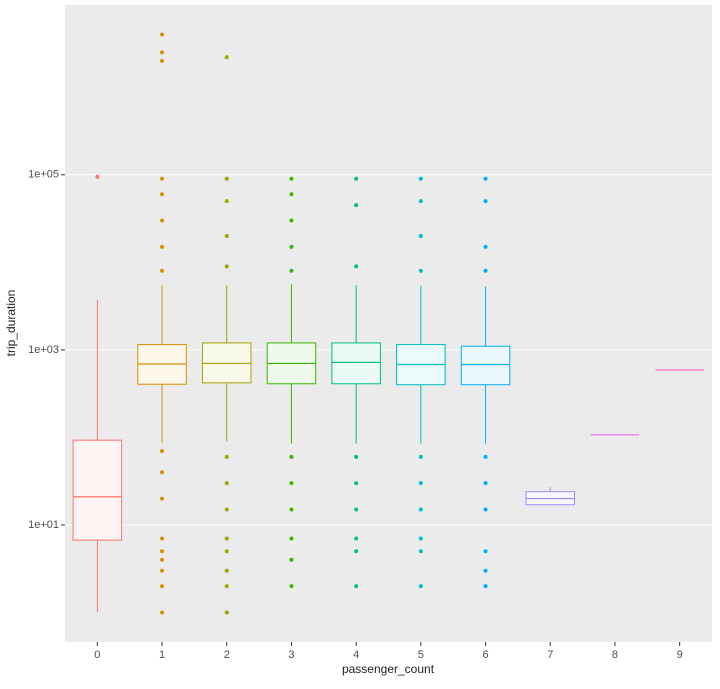 Image resolution: width=720 pixels, height=689 pixels. What do you see at coordinates (356, 655) in the screenshot?
I see `x-tick-label: 4` at bounding box center [356, 655].